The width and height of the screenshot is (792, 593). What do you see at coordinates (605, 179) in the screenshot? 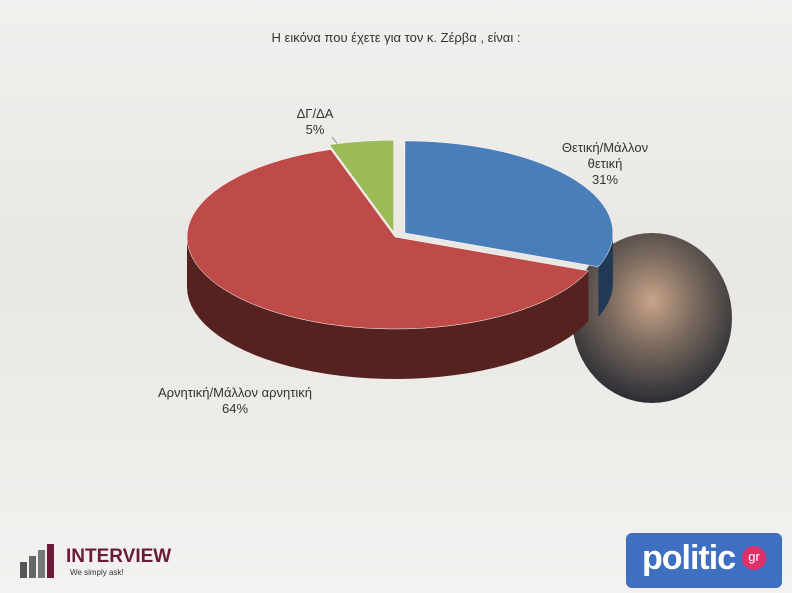
I see `value-label: 31%` at bounding box center [605, 179].